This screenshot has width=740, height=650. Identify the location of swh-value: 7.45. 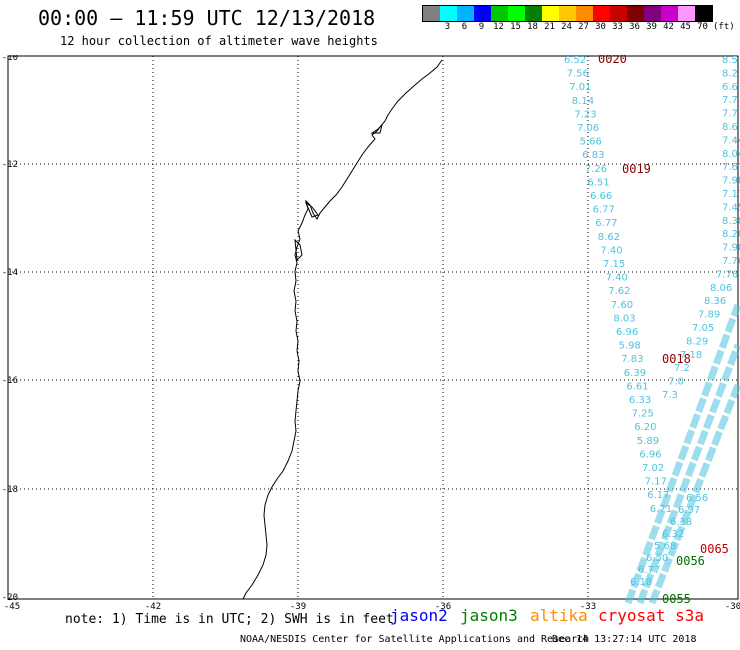
(731, 207).